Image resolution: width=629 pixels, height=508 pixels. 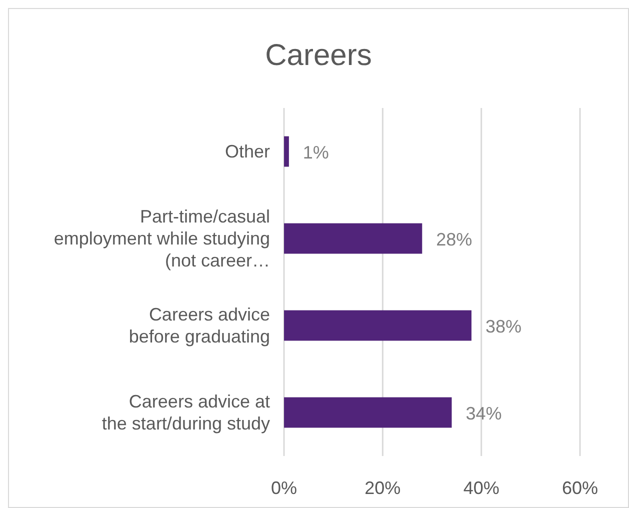 I want to click on y-tick-label: Other, so click(x=247, y=152).